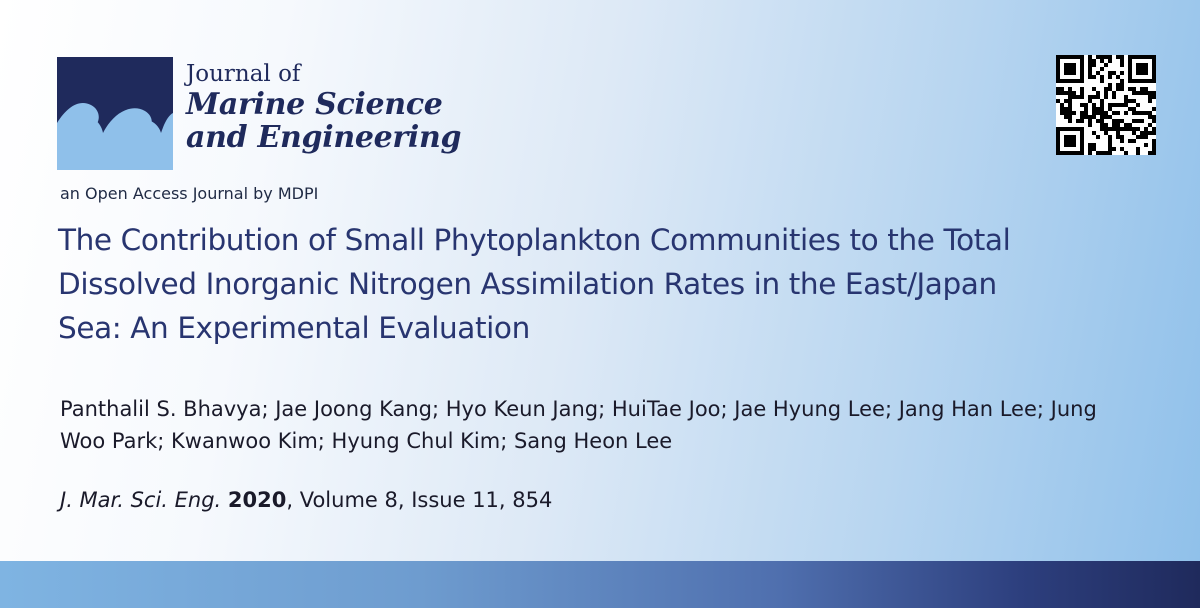 This screenshot has height=608, width=1200. Describe the element at coordinates (324, 137) in the screenshot. I see `journal-name-line3: and Engineering` at that location.